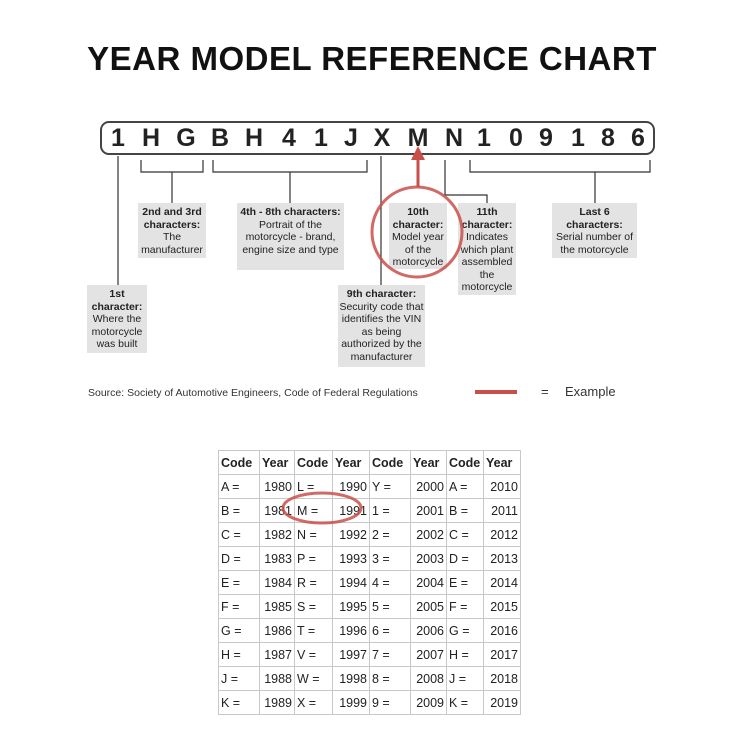 Image resolution: width=744 pixels, height=755 pixels. Describe the element at coordinates (502, 630) in the screenshot. I see `year-cell: 2016` at that location.